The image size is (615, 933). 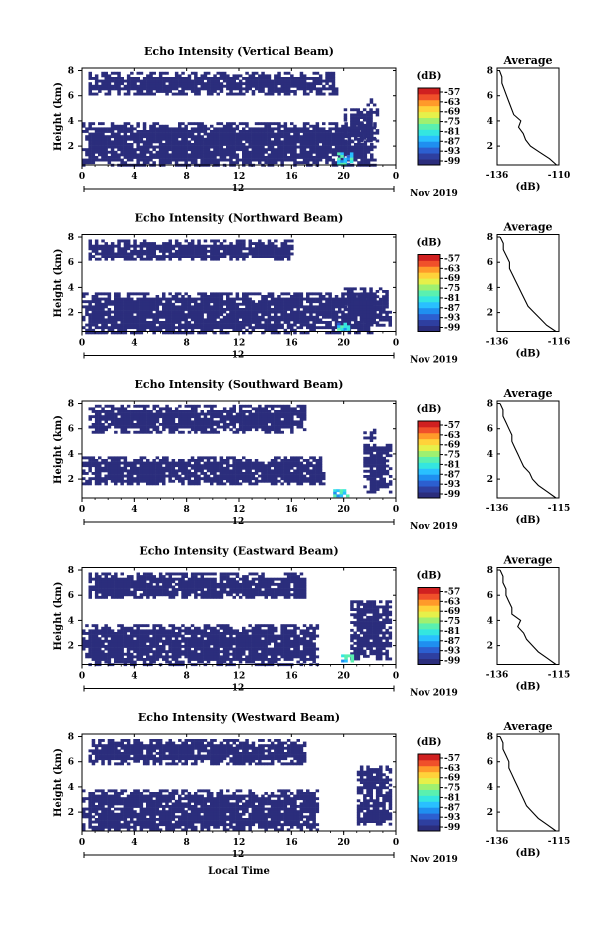 What do you see at coordinates (239, 218) in the screenshot?
I see `panel-title: Echo Intensity (Northward Beam)` at bounding box center [239, 218].